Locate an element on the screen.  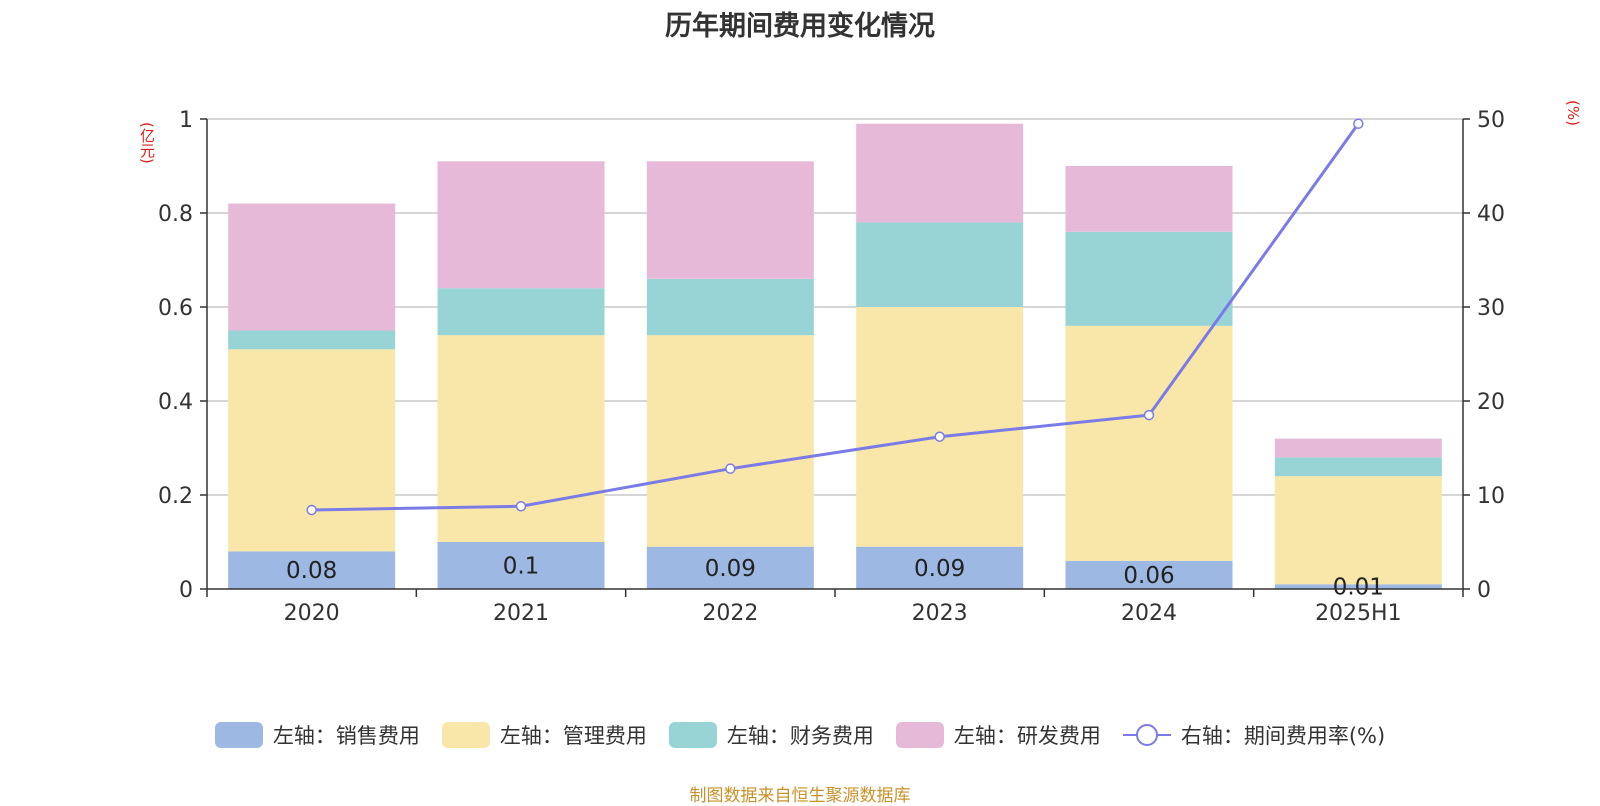
x-tick-label-2023: 2023 is located at coordinates (940, 613).